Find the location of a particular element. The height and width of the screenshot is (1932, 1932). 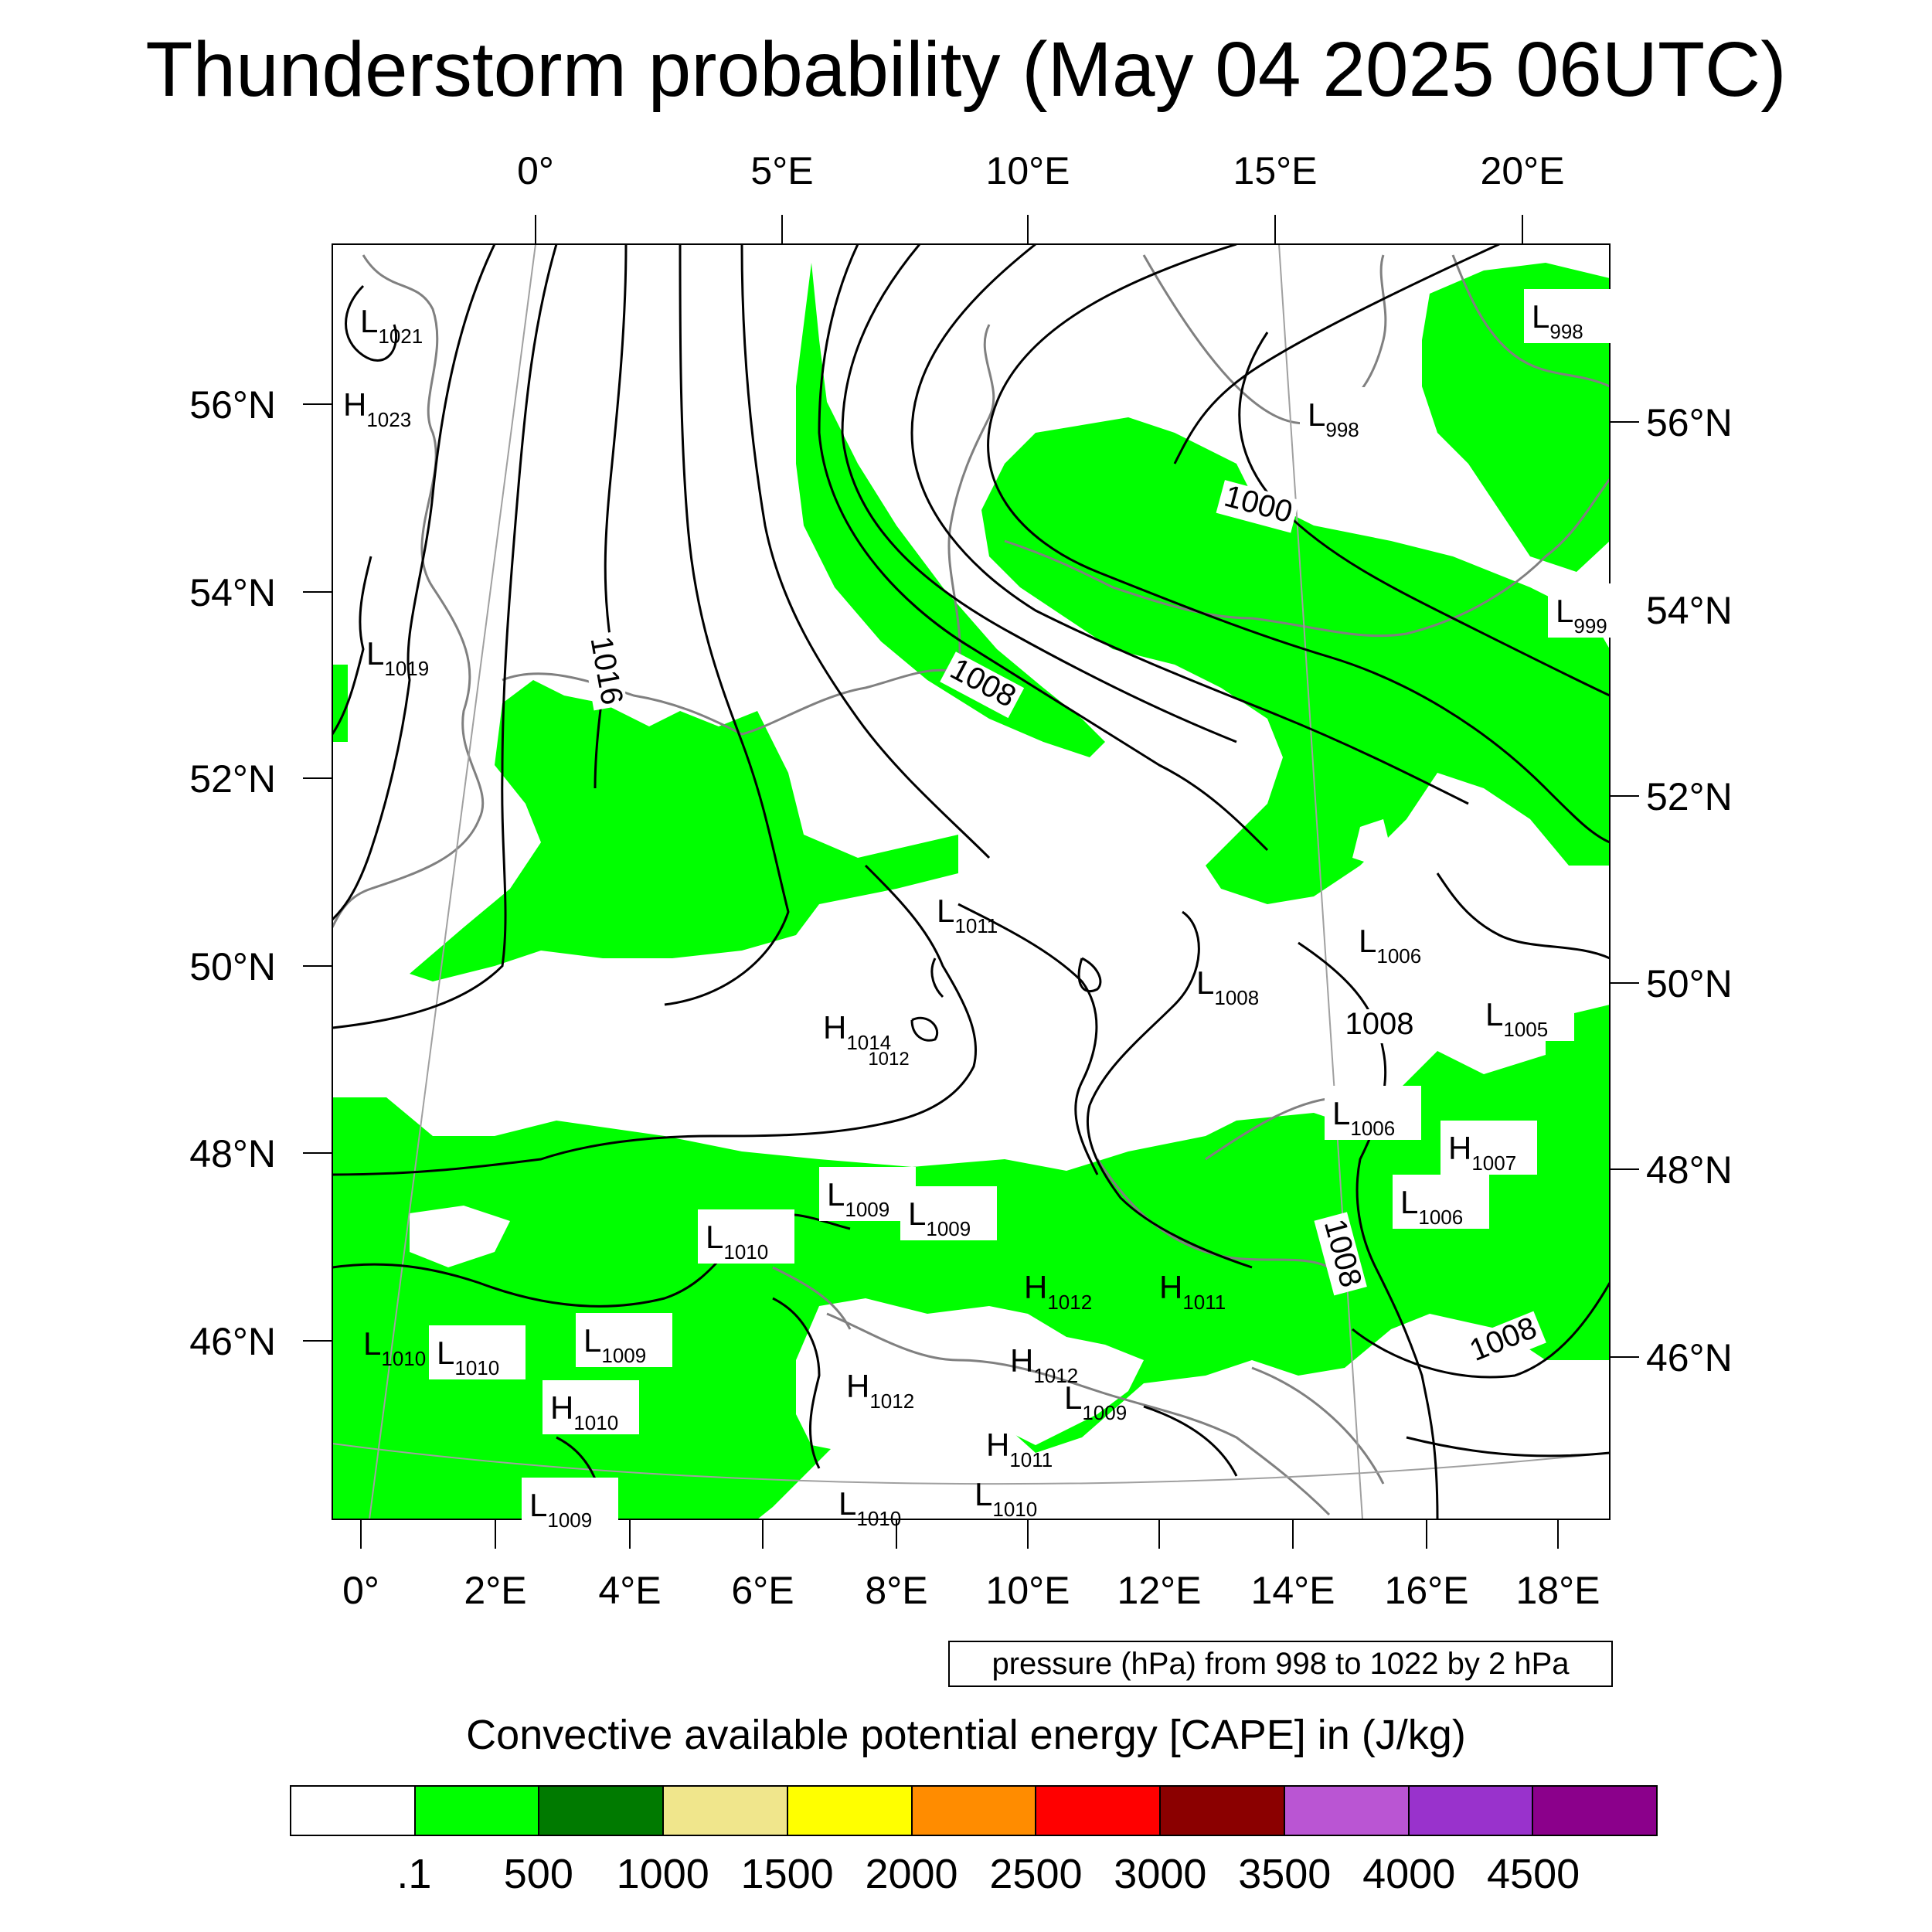

cape-gap-france is located at coordinates (460, 1236).